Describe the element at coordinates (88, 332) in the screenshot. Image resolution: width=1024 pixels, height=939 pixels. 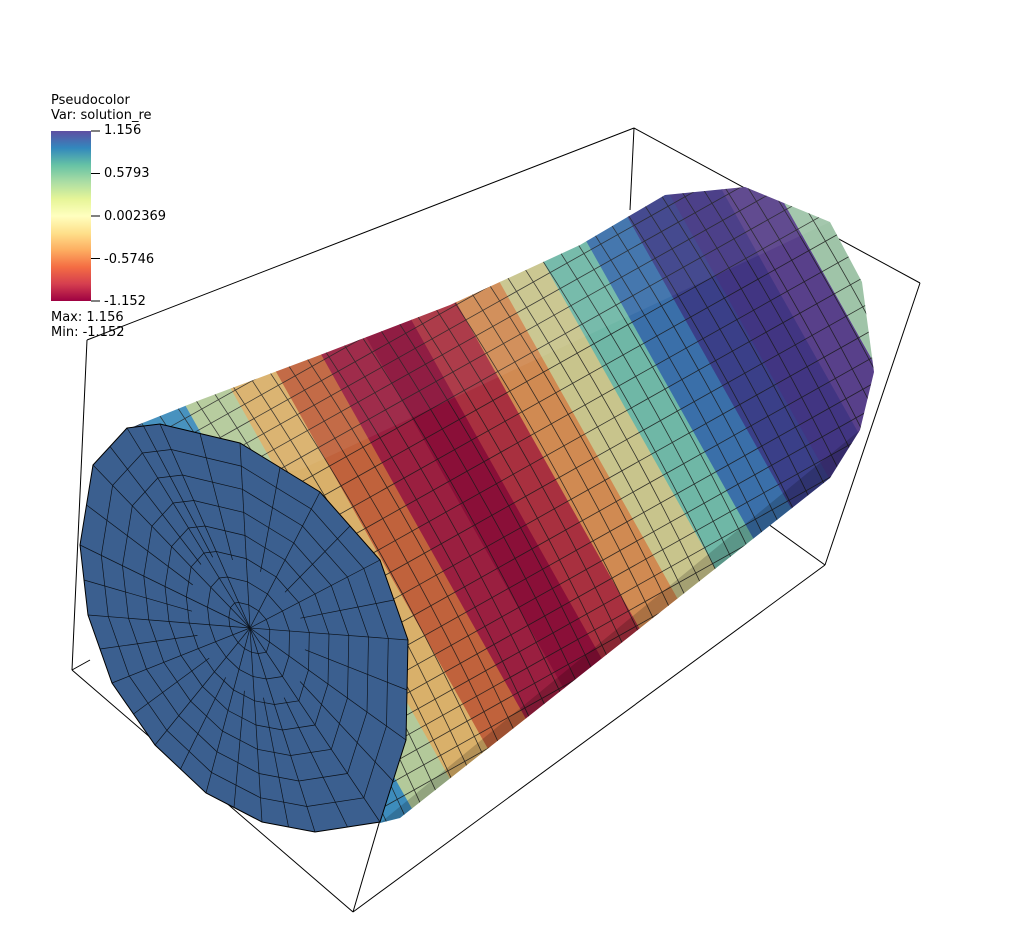
I see `legend-min: Min: -1.152` at that location.